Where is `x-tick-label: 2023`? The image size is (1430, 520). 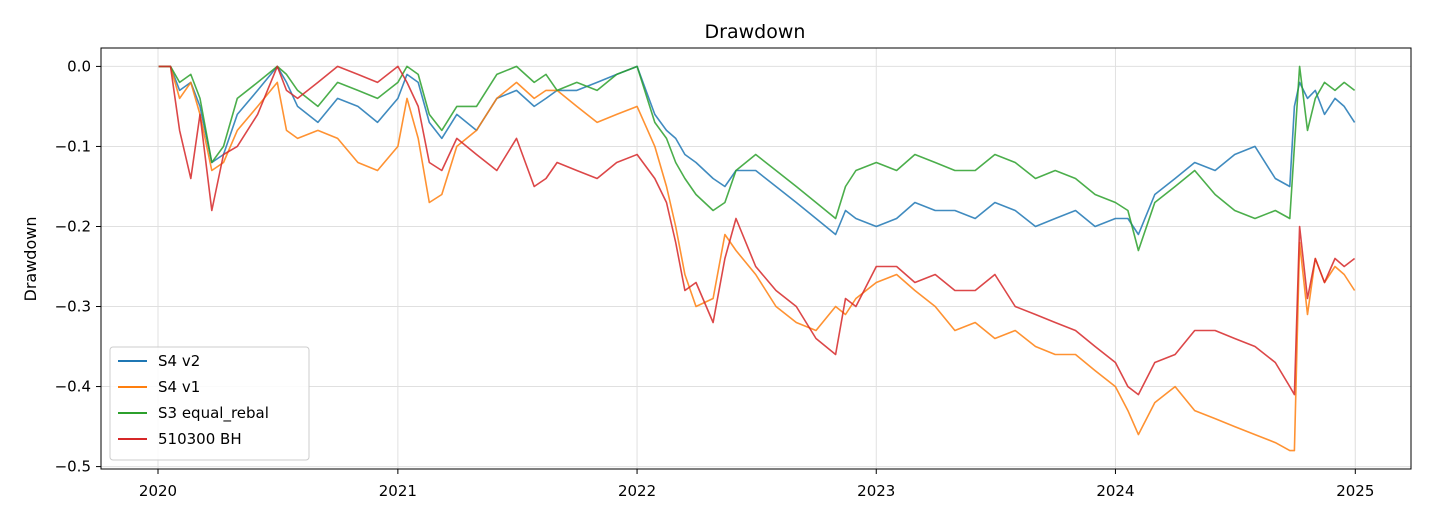 x-tick-label: 2023 is located at coordinates (876, 491).